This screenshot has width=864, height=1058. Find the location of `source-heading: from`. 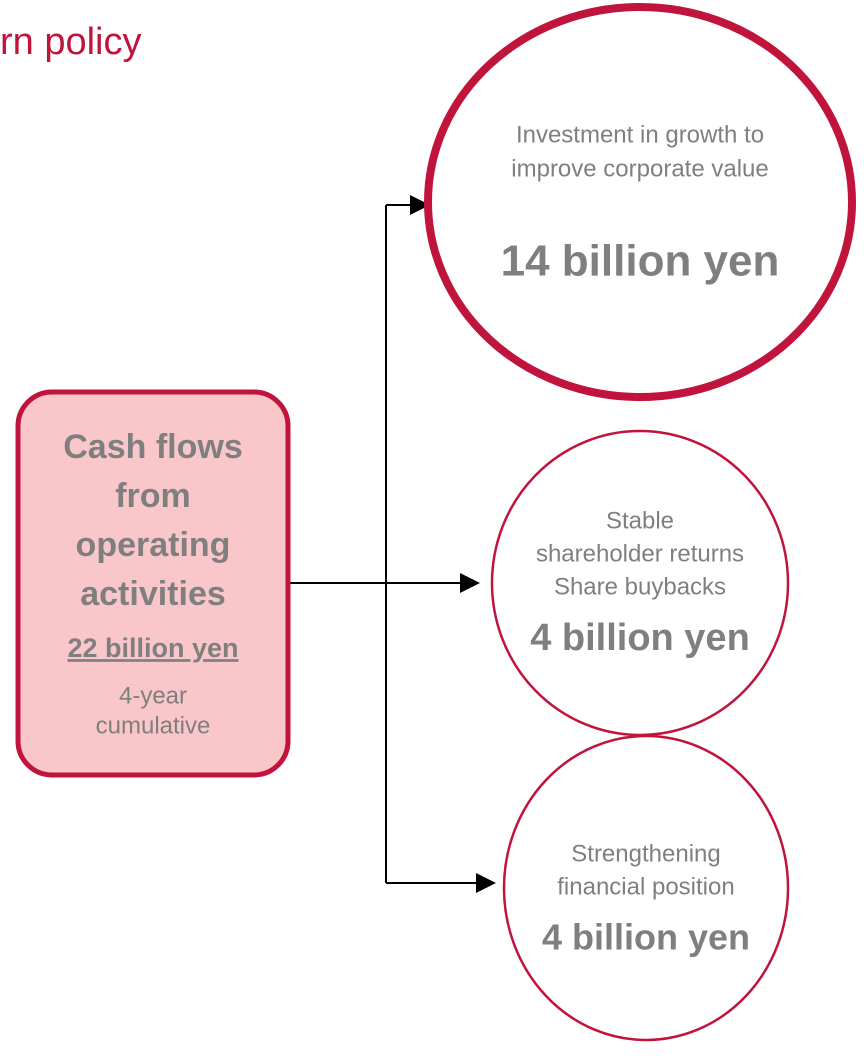

source-heading: from is located at coordinates (153, 496).